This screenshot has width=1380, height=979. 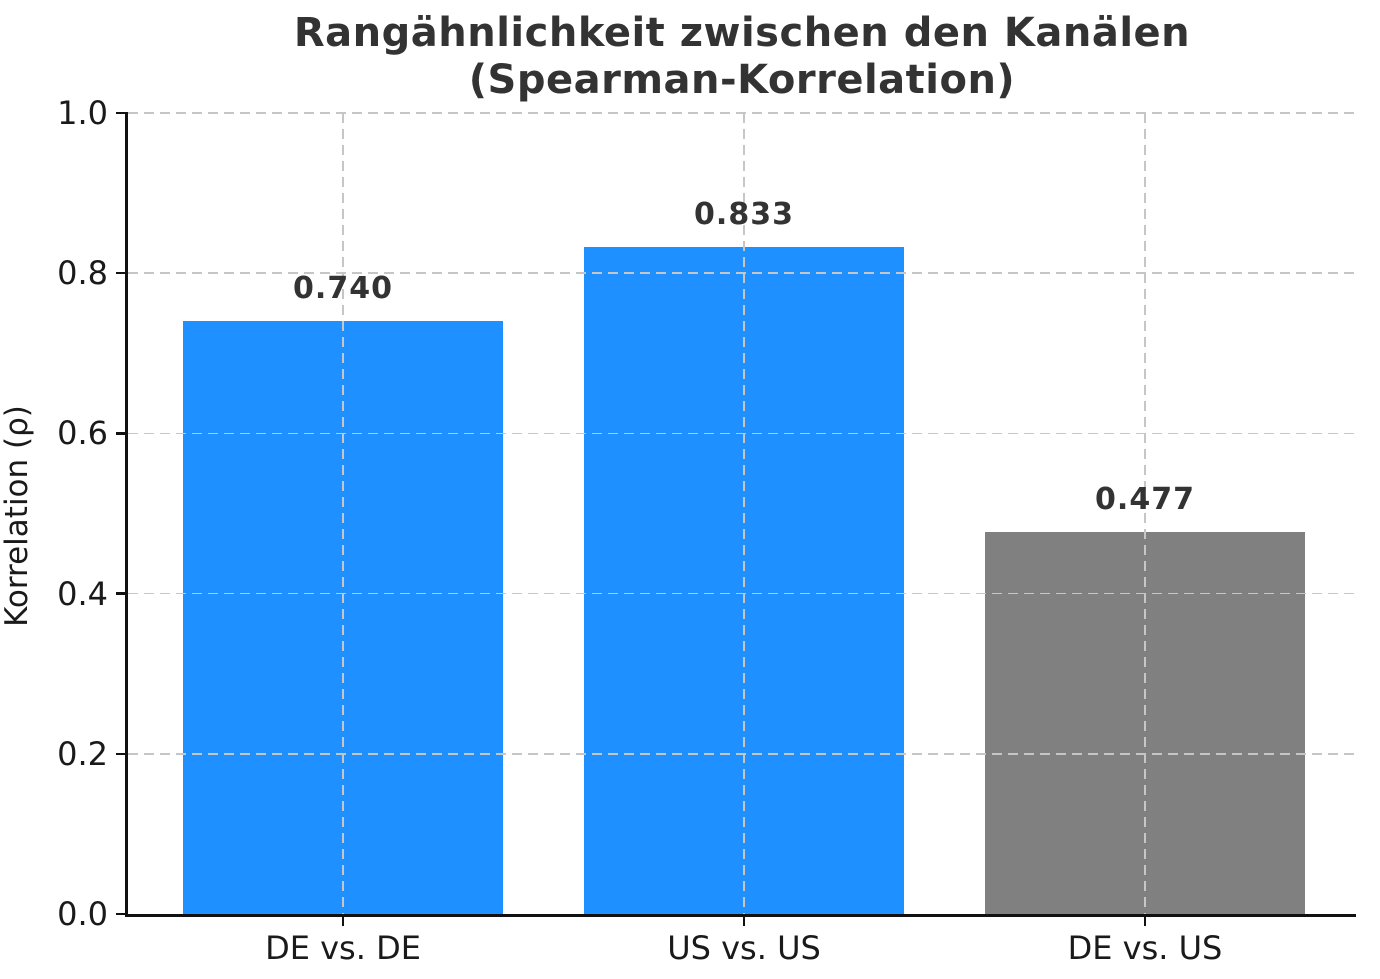 I want to click on x-tick-label-us-vs-us: US vs. US, so click(x=744, y=948).